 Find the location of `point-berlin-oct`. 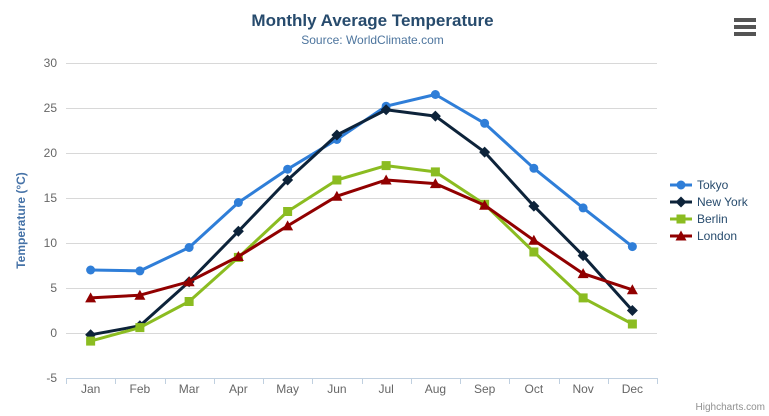

point-berlin-oct is located at coordinates (534, 252).